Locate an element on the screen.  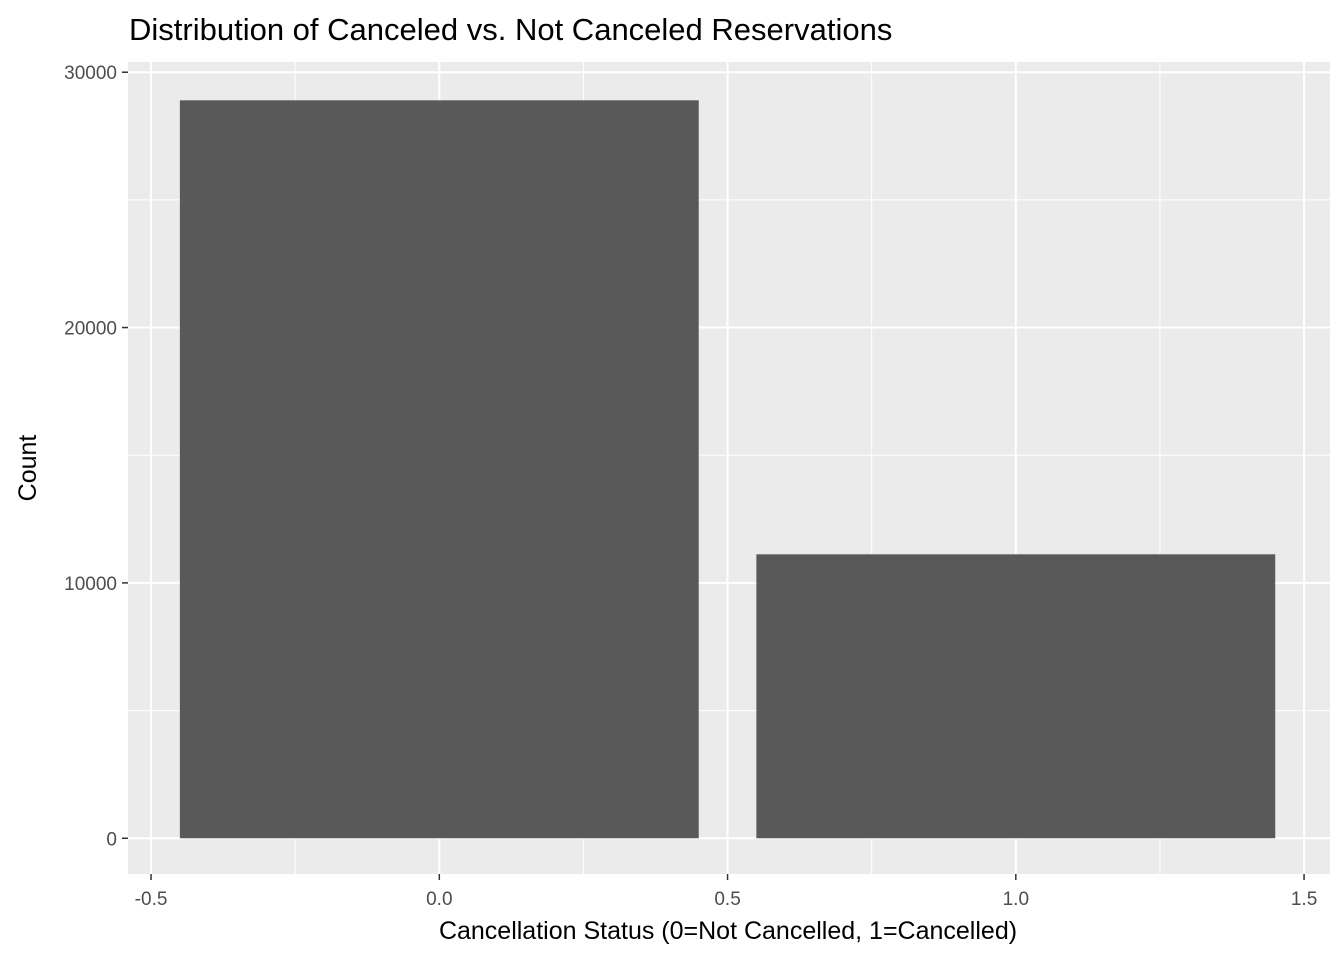
x-tick-label: 0.5 is located at coordinates (727, 899).